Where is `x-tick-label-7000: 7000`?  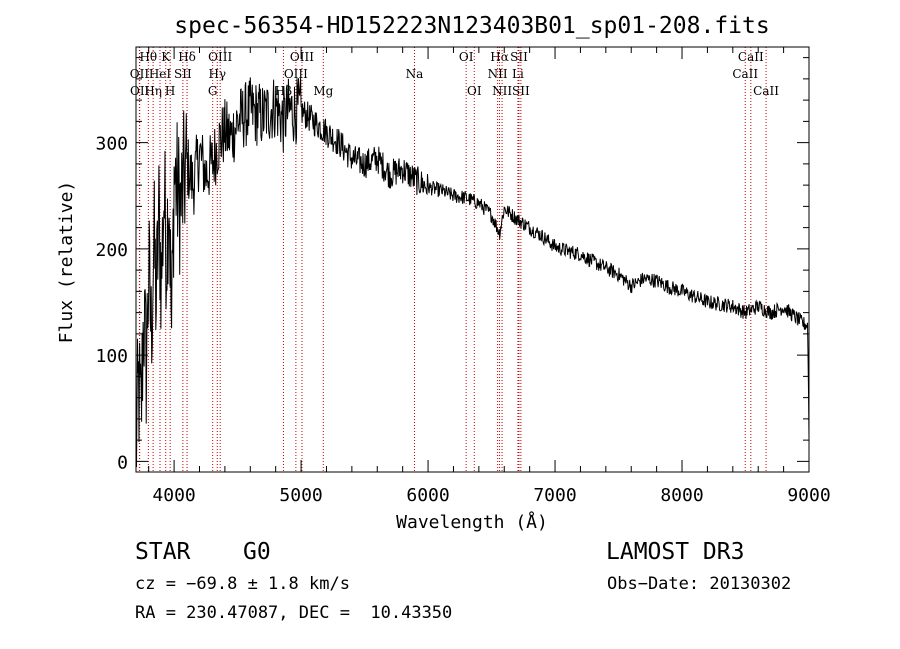
x-tick-label-7000: 7000 is located at coordinates (554, 495).